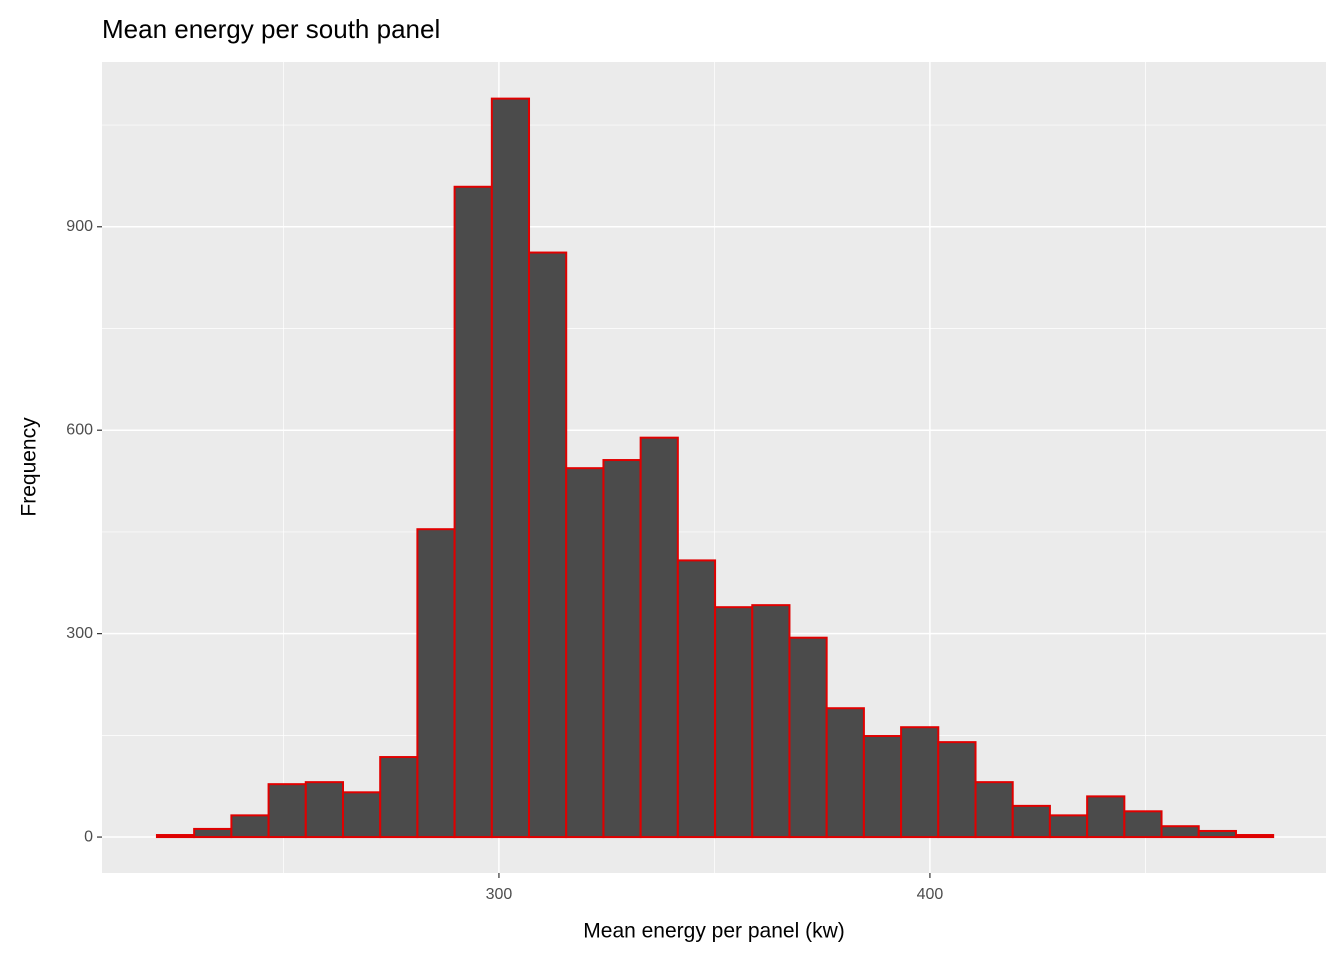  What do you see at coordinates (79, 633) in the screenshot?
I see `y-tick-label: 300` at bounding box center [79, 633].